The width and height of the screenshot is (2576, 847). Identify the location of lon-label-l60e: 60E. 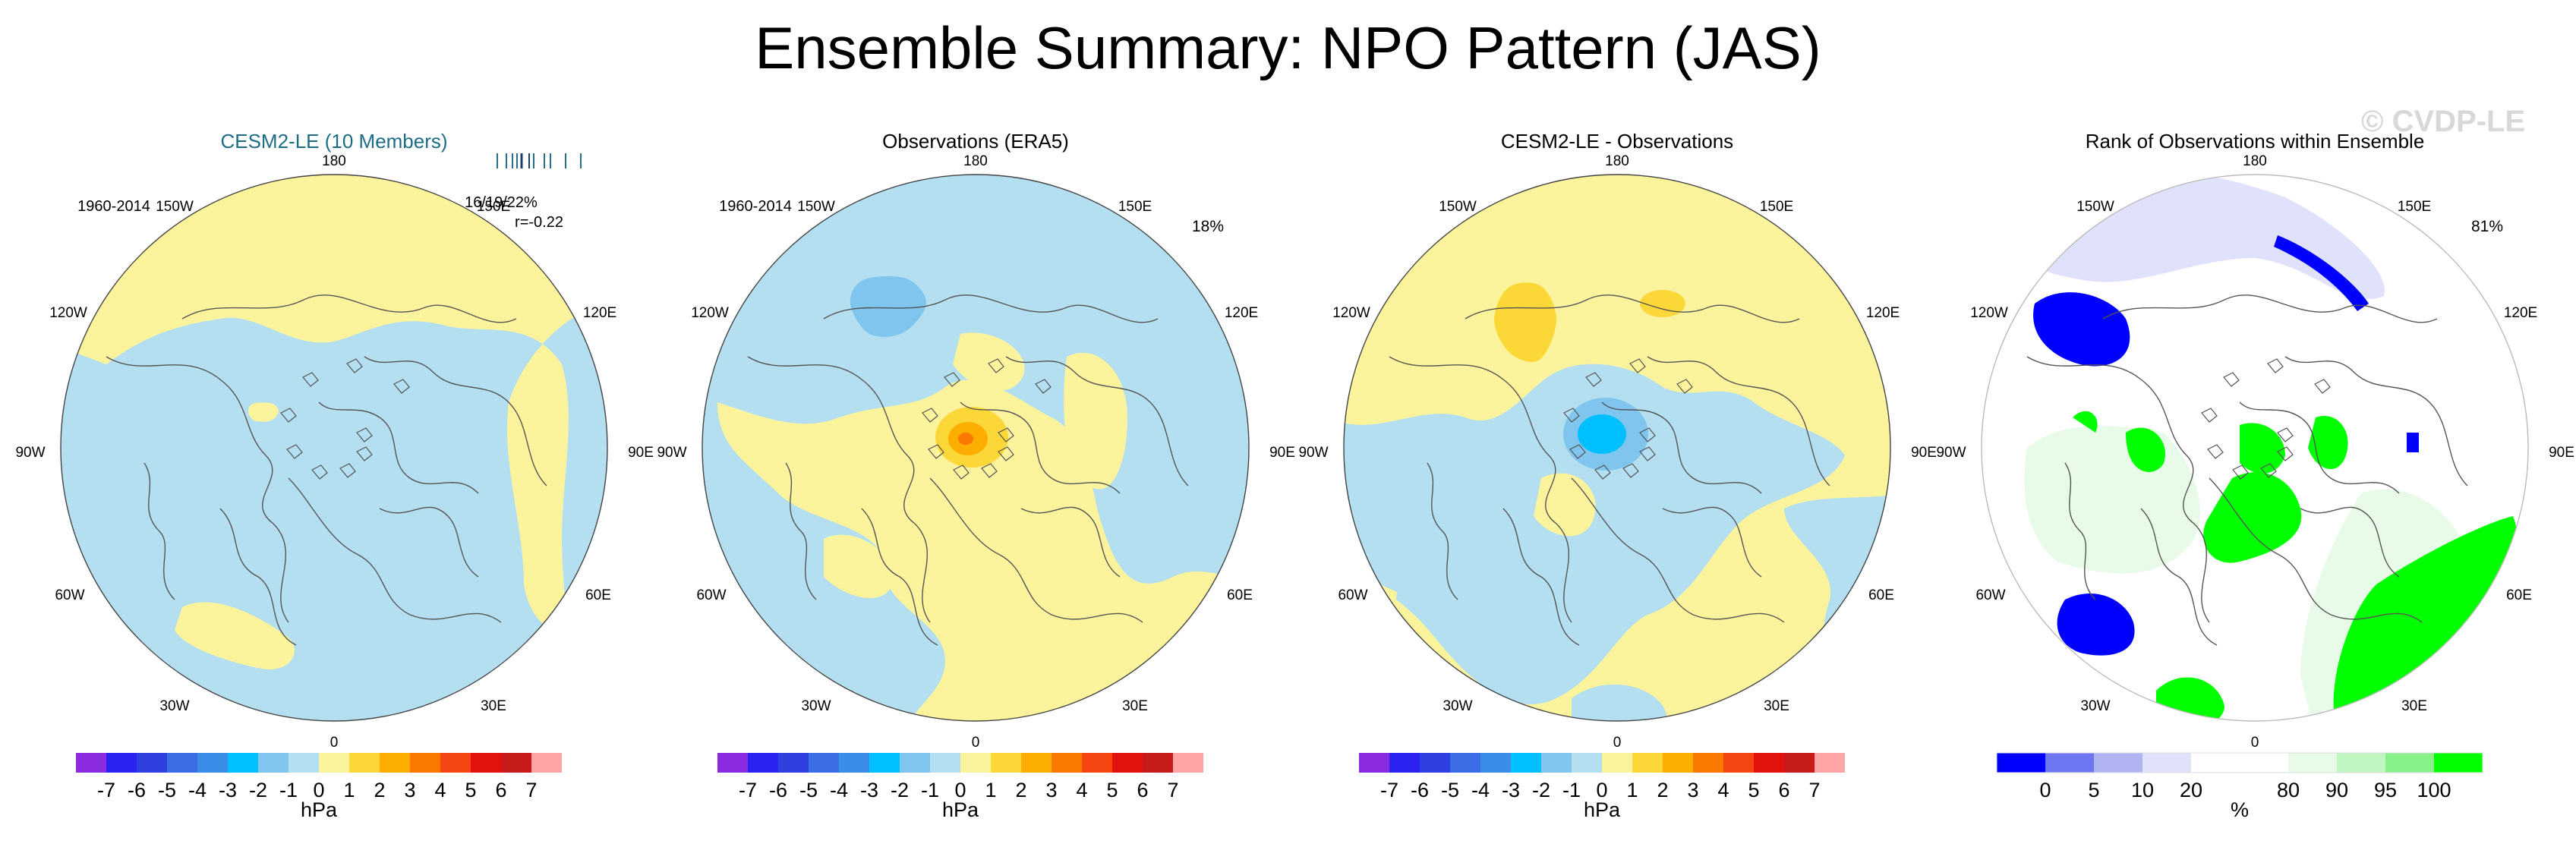
(1881, 595).